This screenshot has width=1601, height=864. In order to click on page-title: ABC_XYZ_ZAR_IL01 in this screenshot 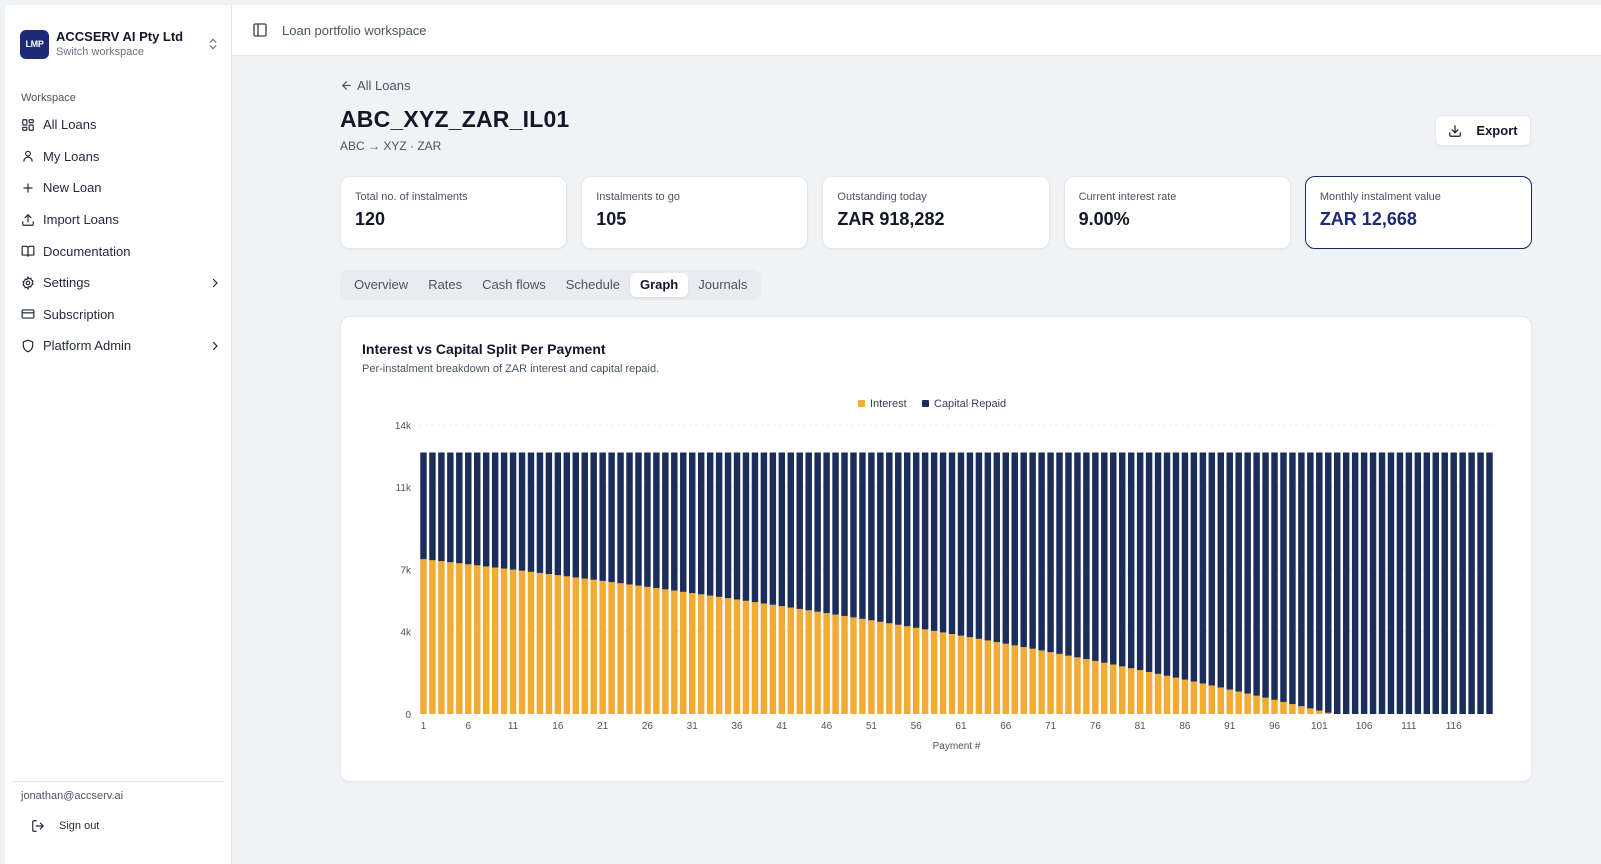, I will do `click(455, 119)`.